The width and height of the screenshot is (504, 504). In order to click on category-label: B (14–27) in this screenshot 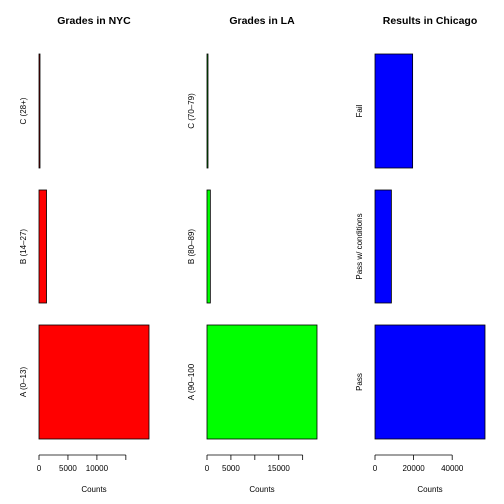, I will do `click(23, 246)`.